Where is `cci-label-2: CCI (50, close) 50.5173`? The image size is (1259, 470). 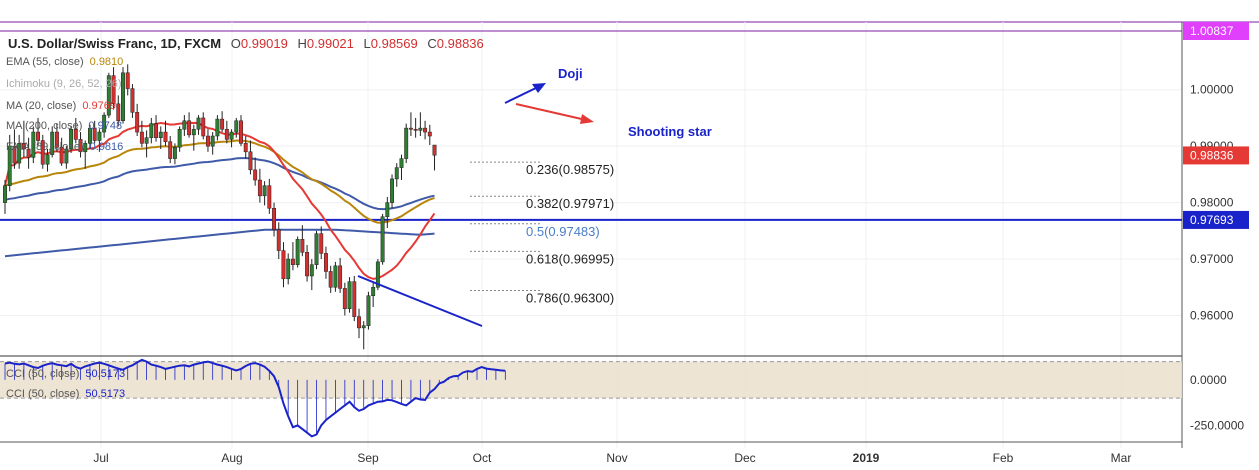
cci-label-2: CCI (50, close) 50.5173 is located at coordinates (65, 394).